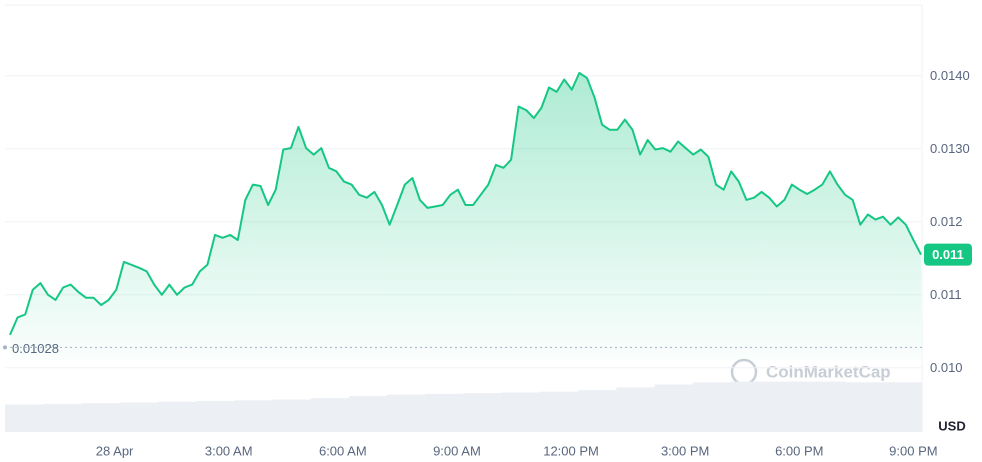 The height and width of the screenshot is (462, 982). I want to click on currency-label: USD, so click(951, 425).